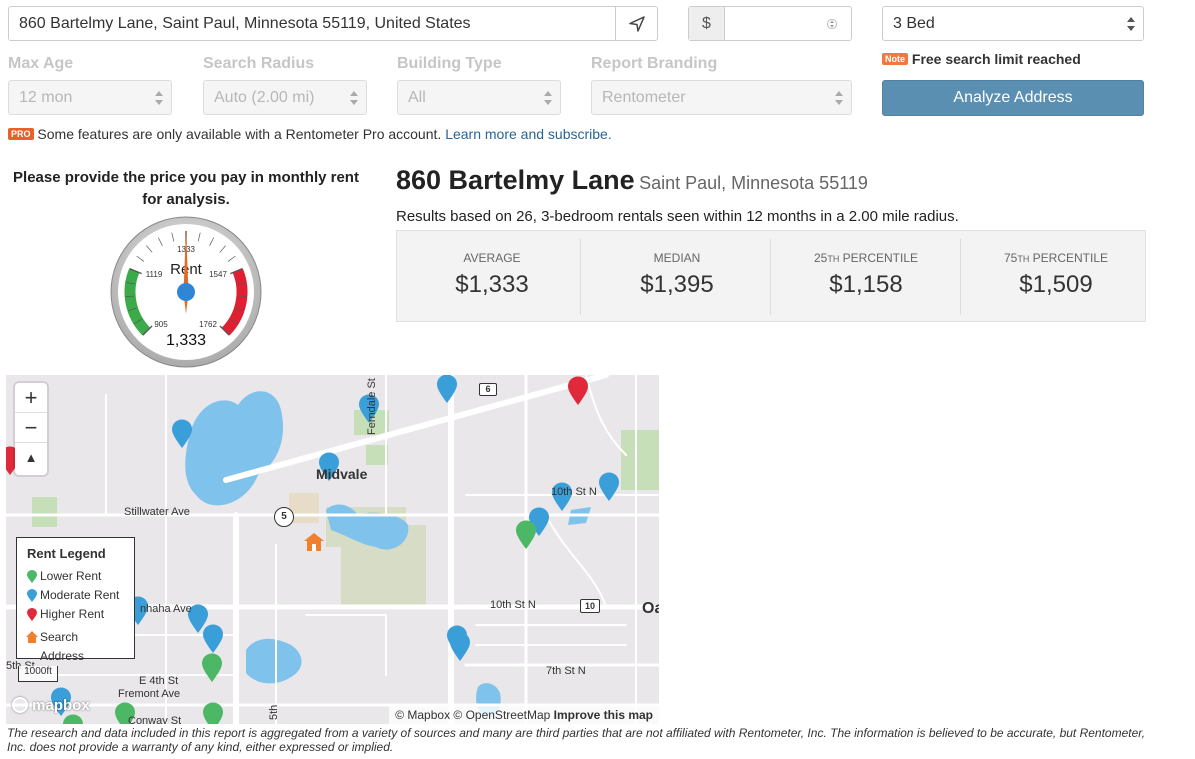 This screenshot has width=1195, height=759. Describe the element at coordinates (473, 715) in the screenshot. I see `attribution-text: © Mapbox © OpenStreetMap` at that location.